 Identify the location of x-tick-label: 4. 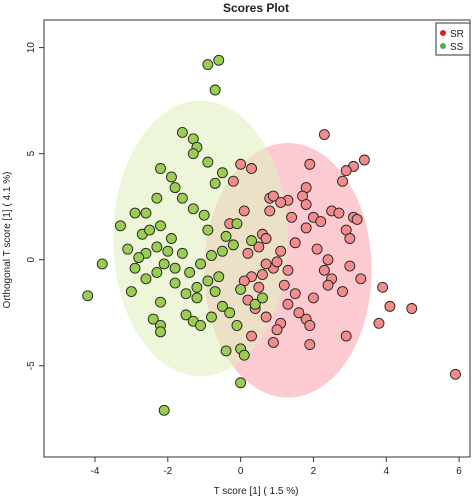
(386, 471).